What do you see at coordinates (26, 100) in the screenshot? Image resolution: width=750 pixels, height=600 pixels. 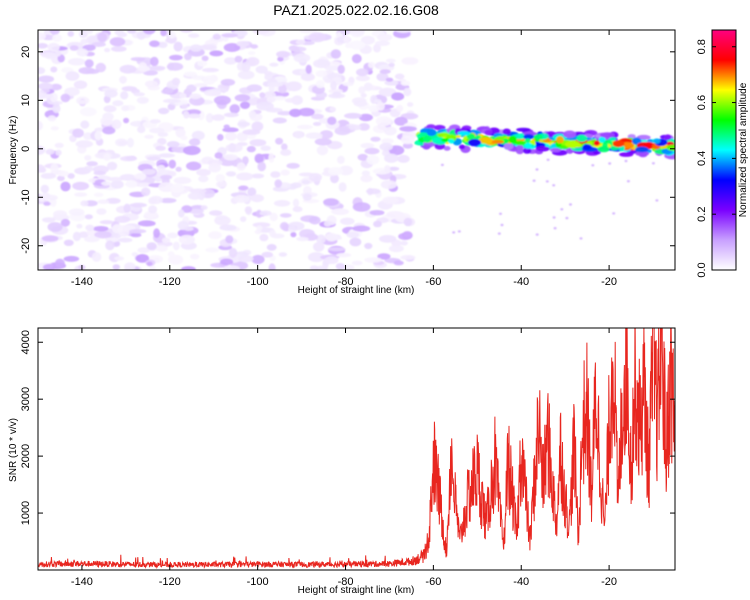 I see `y-tick-label: 10` at bounding box center [26, 100].